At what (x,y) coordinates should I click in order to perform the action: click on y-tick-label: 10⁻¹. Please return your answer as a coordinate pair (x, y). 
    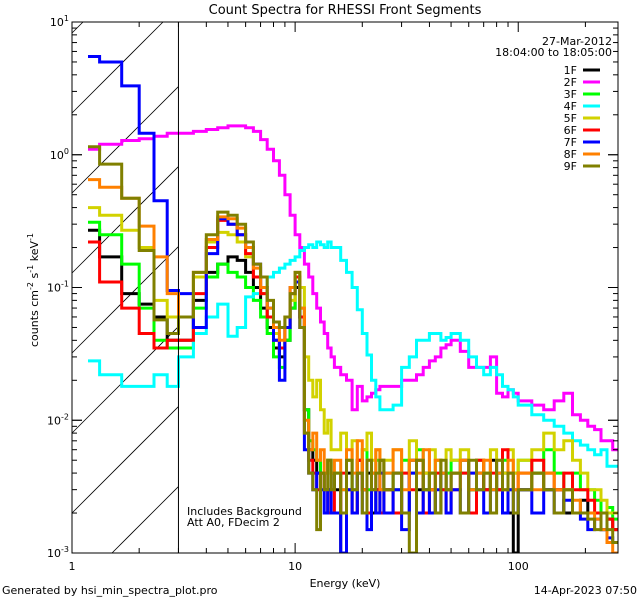
    Looking at the image, I should click on (58, 287).